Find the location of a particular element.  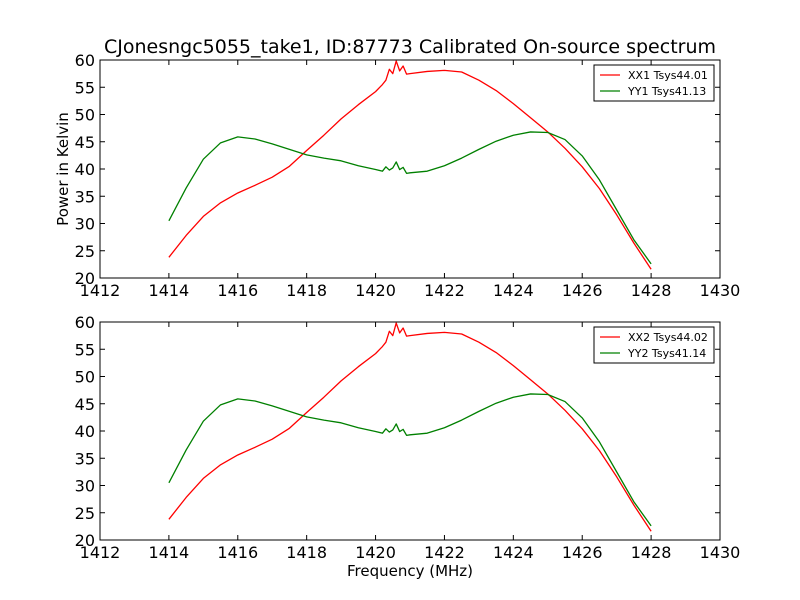

legend-label-1: XX1 Tsys44.01 is located at coordinates (668, 75).